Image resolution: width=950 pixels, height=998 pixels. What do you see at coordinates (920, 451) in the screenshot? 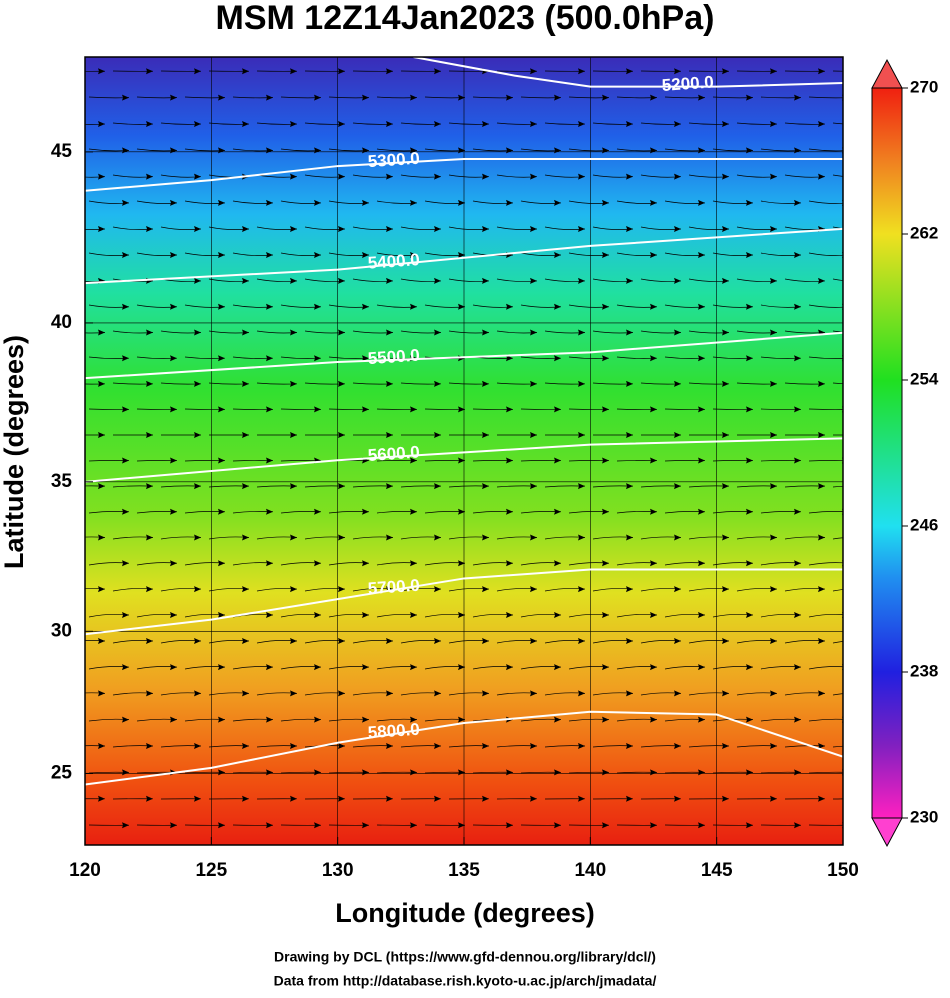
I see `colorbar-axis: 230 238 246 254 262 270` at bounding box center [920, 451].